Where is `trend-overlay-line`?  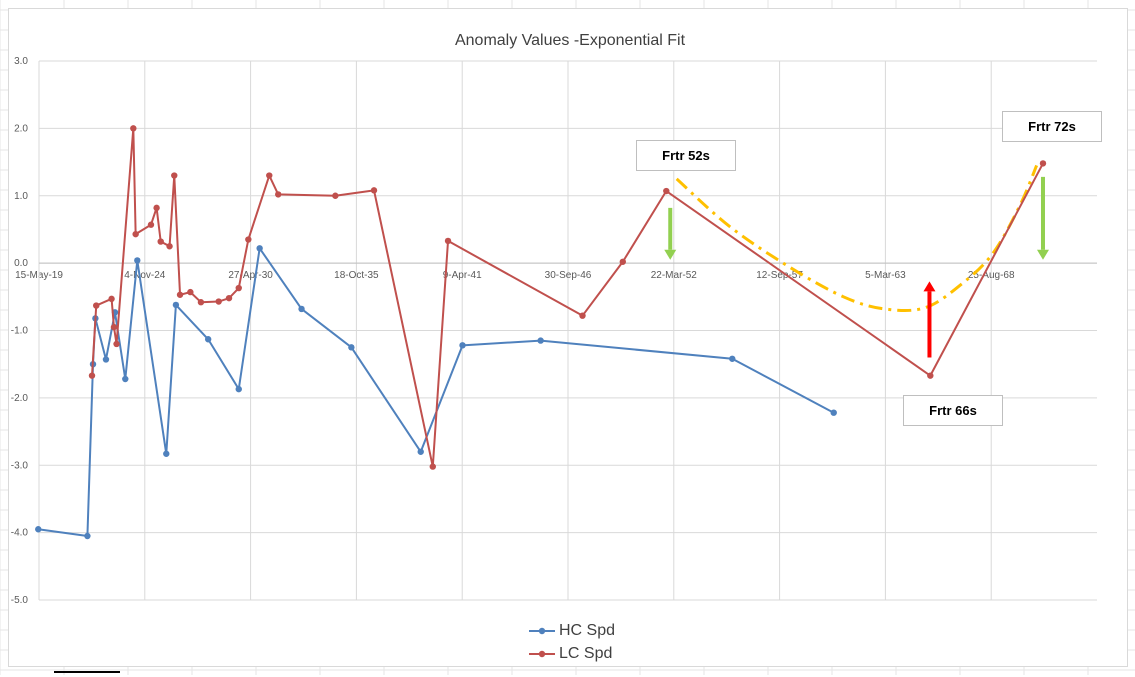 trend-overlay-line is located at coordinates (857, 238).